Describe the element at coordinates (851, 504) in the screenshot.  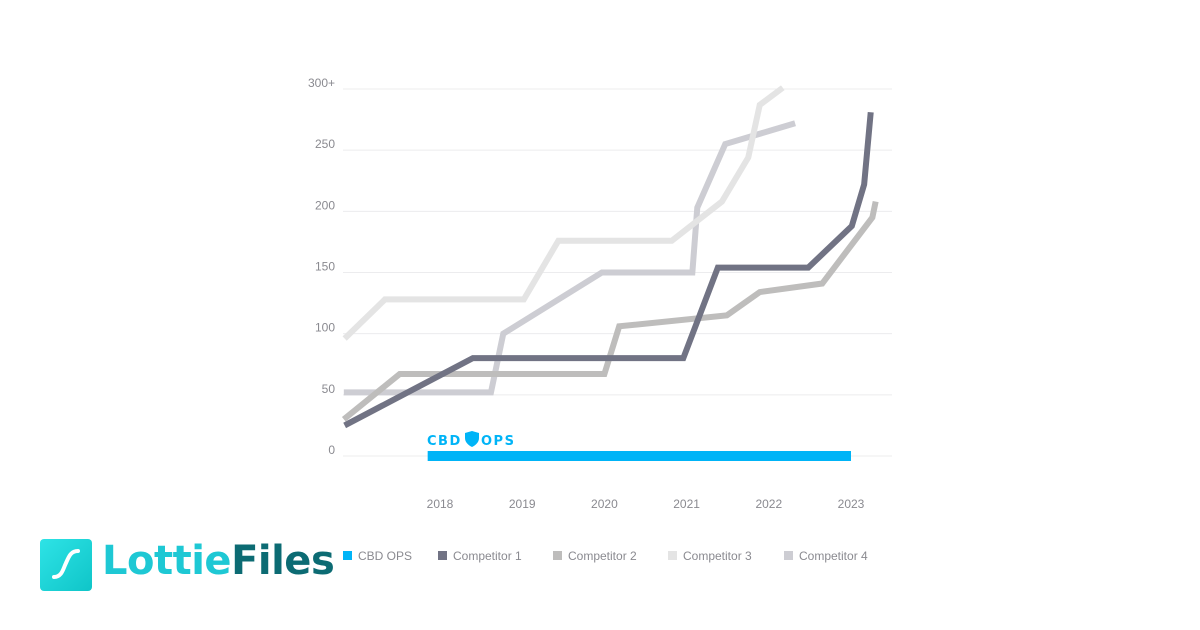
I see `x-tick-label: 2023` at that location.